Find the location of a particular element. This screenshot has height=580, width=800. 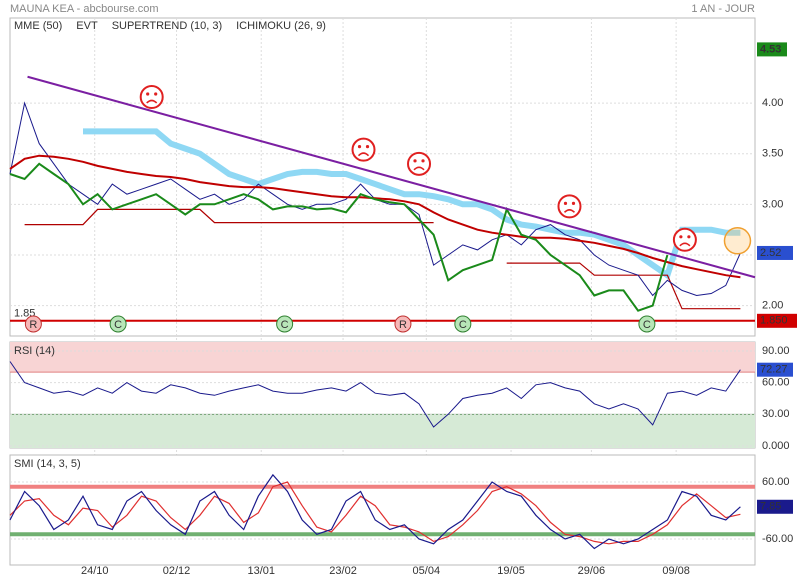

y-tick-label: 4.00 is located at coordinates (772, 103).